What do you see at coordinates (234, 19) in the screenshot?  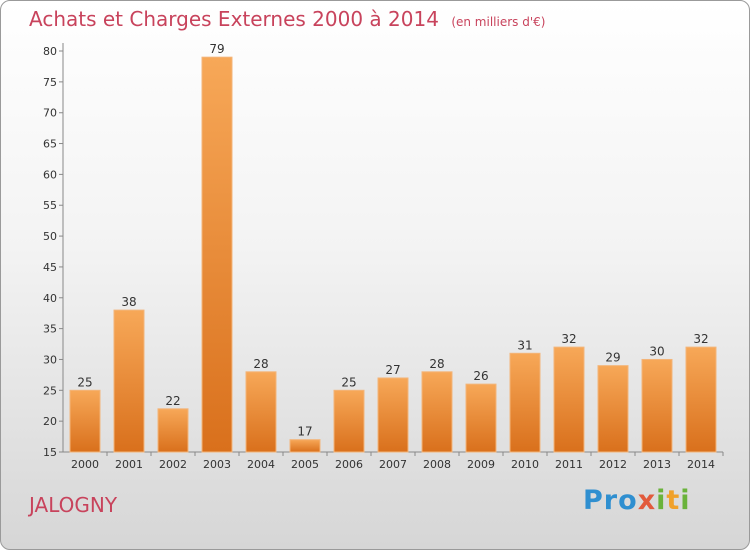 I see `chart-title-text: Achats et Charges Externes 2000 à 2014` at bounding box center [234, 19].